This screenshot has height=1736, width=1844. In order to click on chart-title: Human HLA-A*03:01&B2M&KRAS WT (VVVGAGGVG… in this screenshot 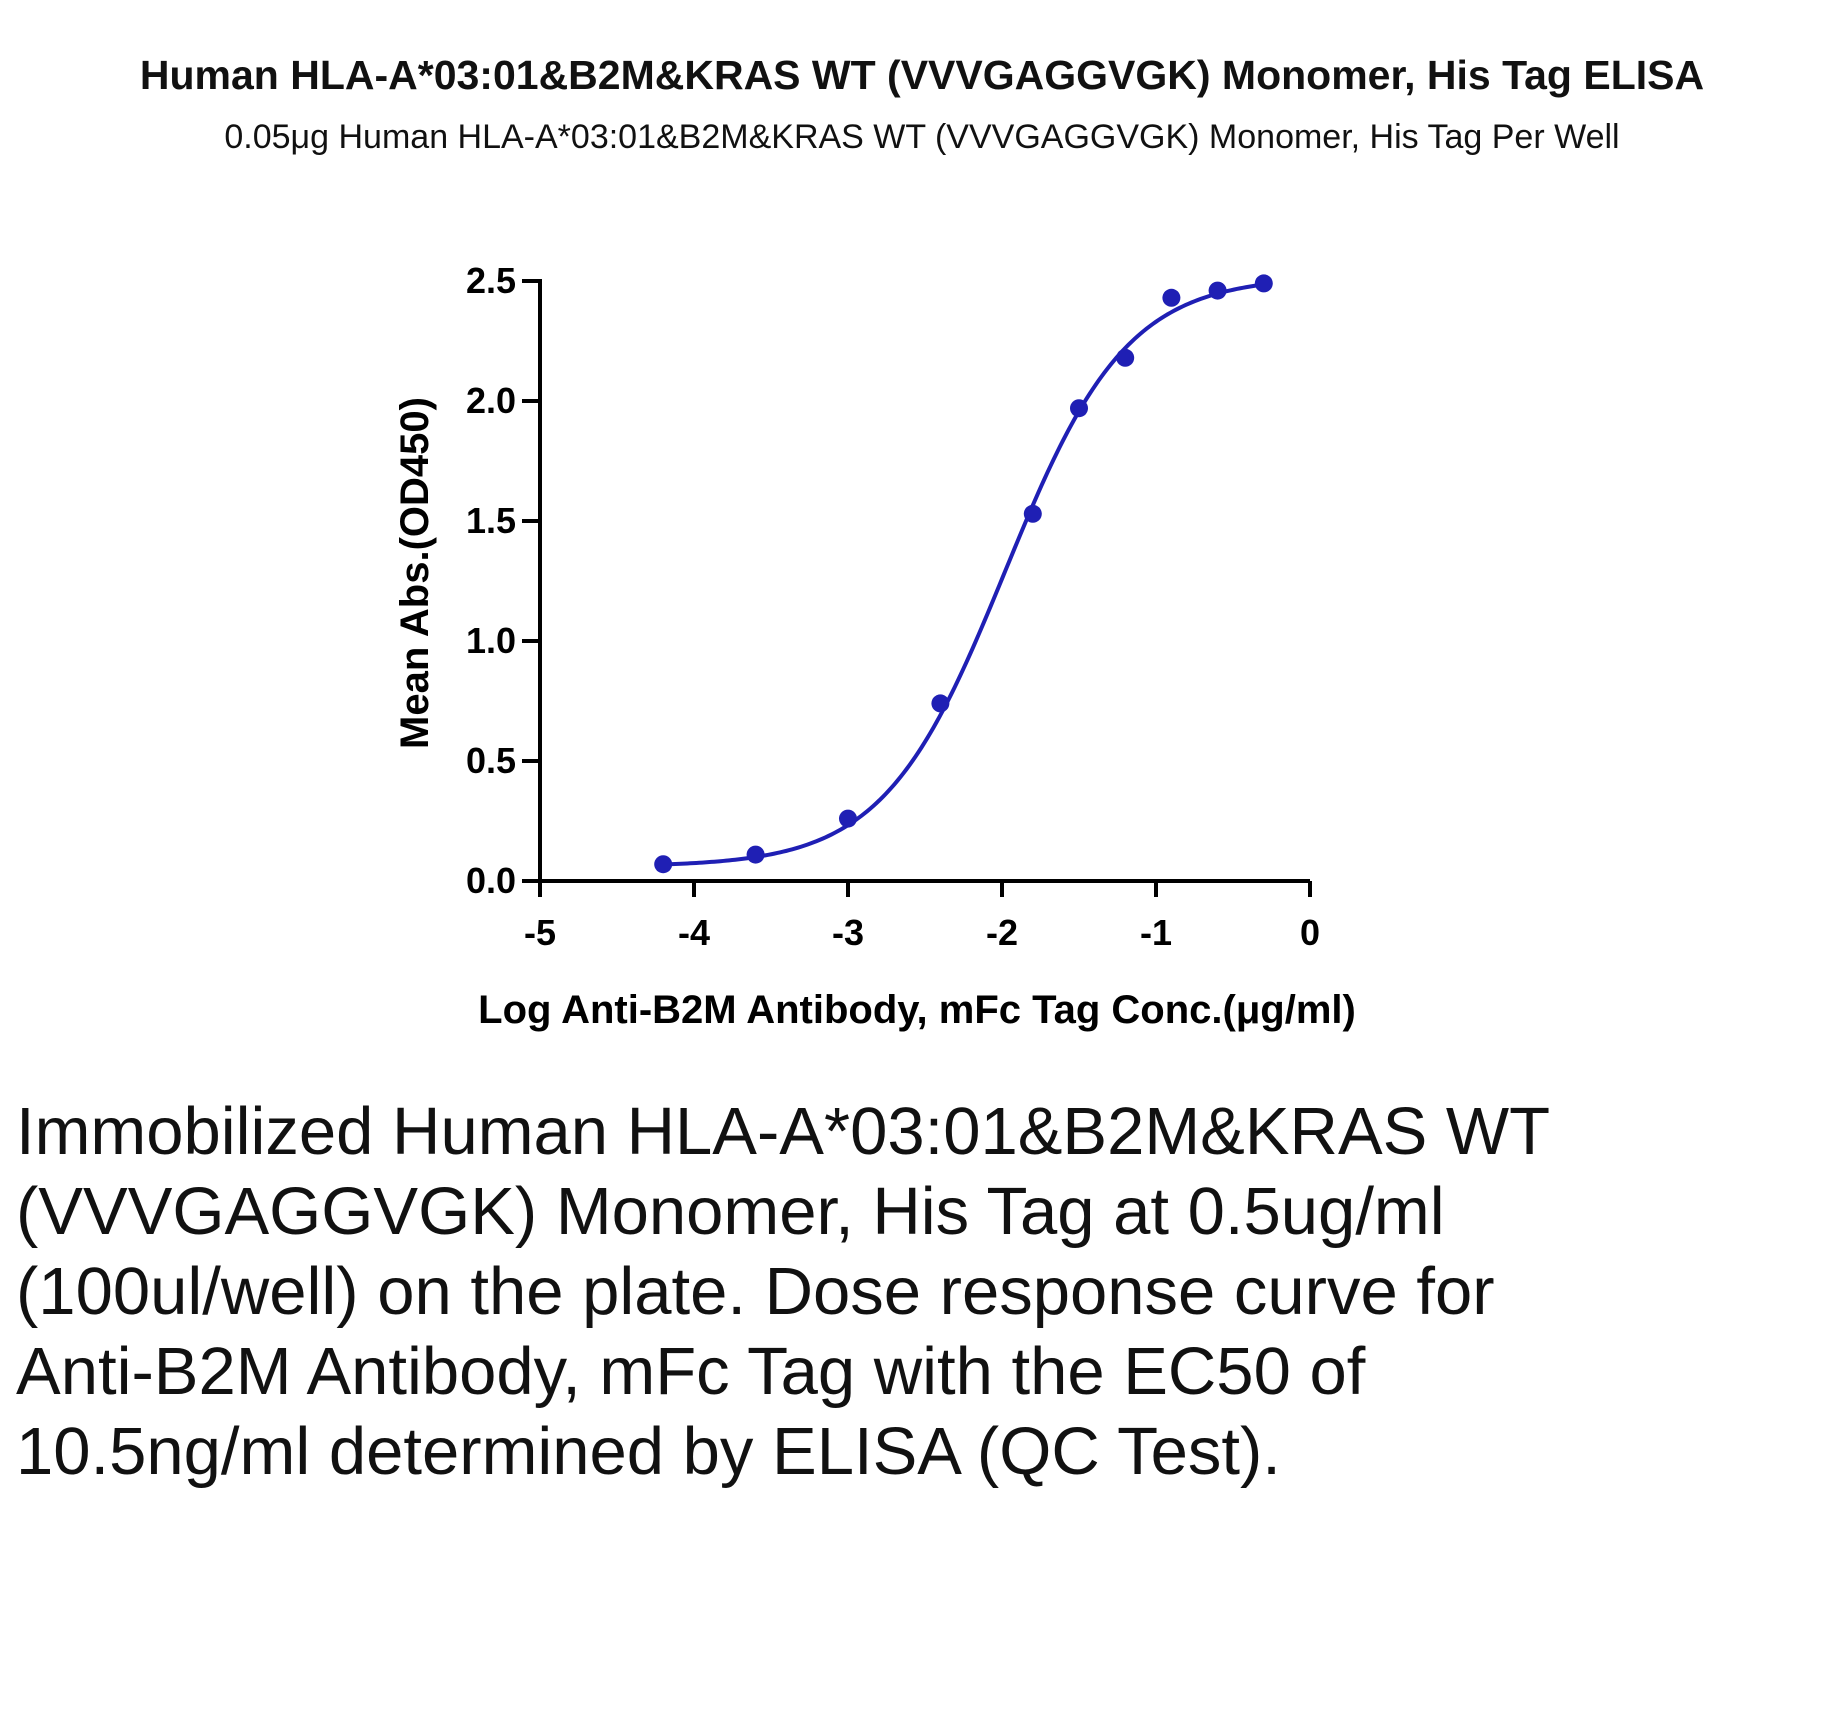, I will do `click(922, 75)`.